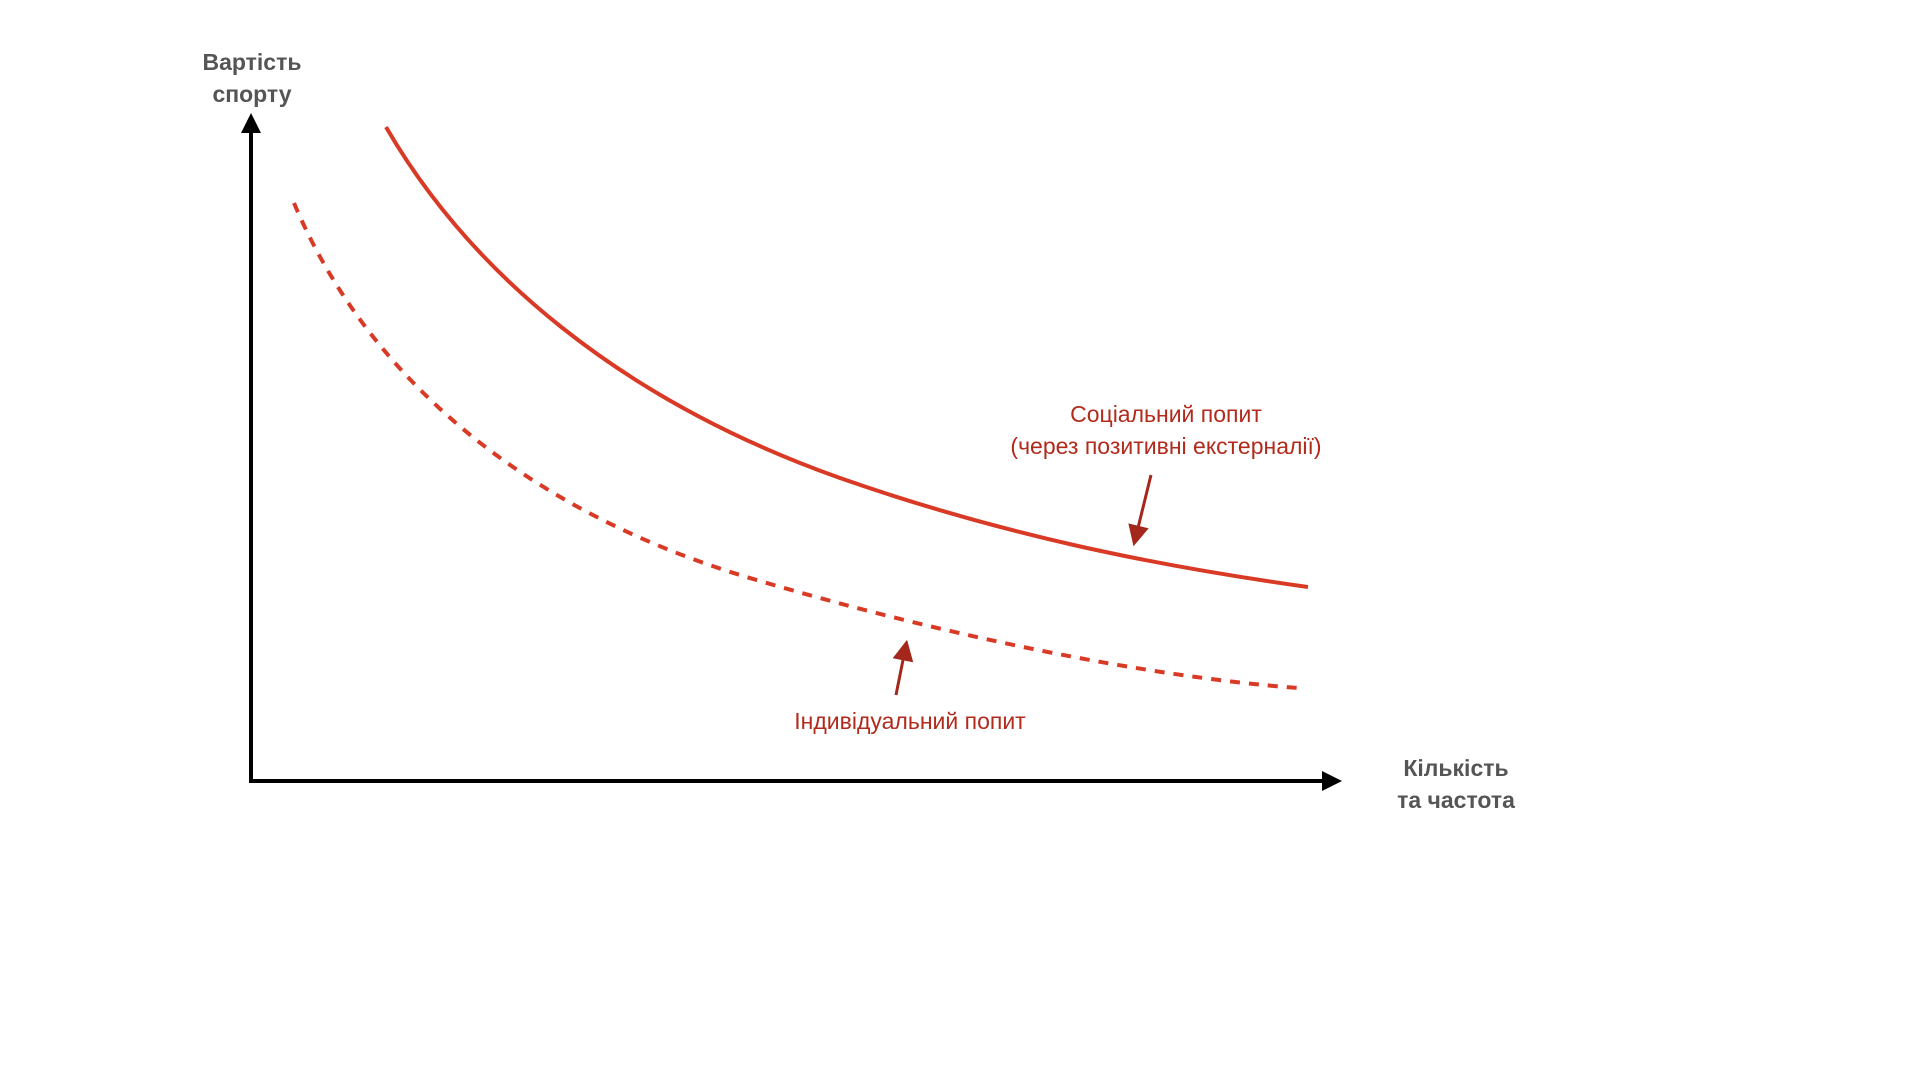 The height and width of the screenshot is (1080, 1920). I want to click on individual-demand-pointer-arrow, so click(903, 667).